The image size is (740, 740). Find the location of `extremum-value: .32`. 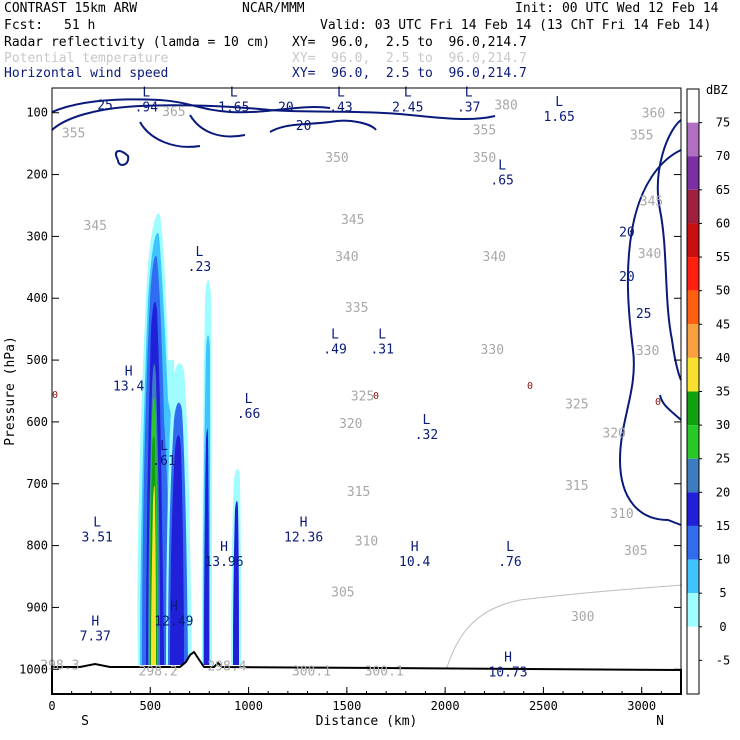

extremum-value: .32 is located at coordinates (426, 435).